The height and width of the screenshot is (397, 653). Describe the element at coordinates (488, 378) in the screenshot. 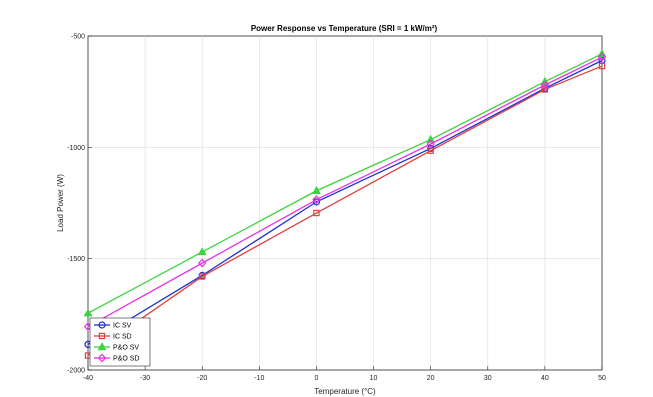

I see `x-tick-label: 30` at that location.